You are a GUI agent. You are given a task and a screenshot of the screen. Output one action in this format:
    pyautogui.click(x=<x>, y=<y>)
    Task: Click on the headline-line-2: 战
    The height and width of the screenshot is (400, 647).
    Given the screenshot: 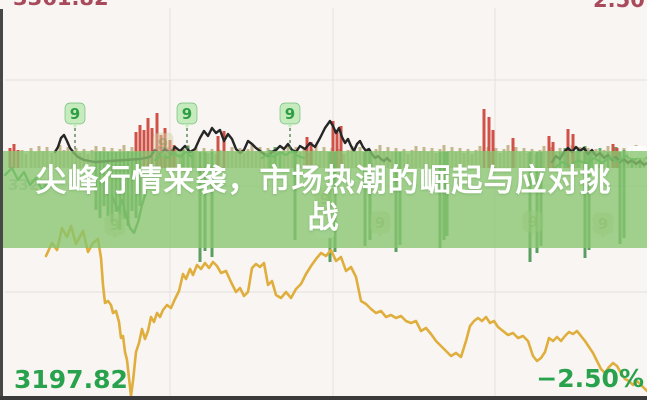 What is the action you would take?
    pyautogui.click(x=323, y=217)
    